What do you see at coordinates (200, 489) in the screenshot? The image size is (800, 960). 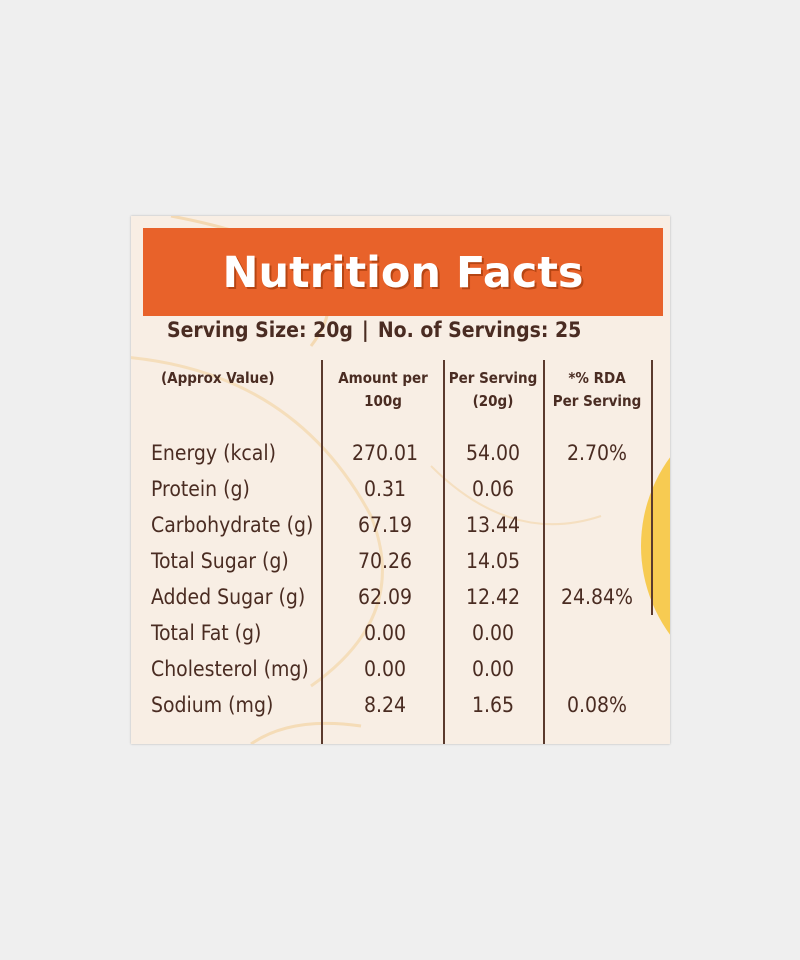 I see `nutrient-name: Protein (g)` at bounding box center [200, 489].